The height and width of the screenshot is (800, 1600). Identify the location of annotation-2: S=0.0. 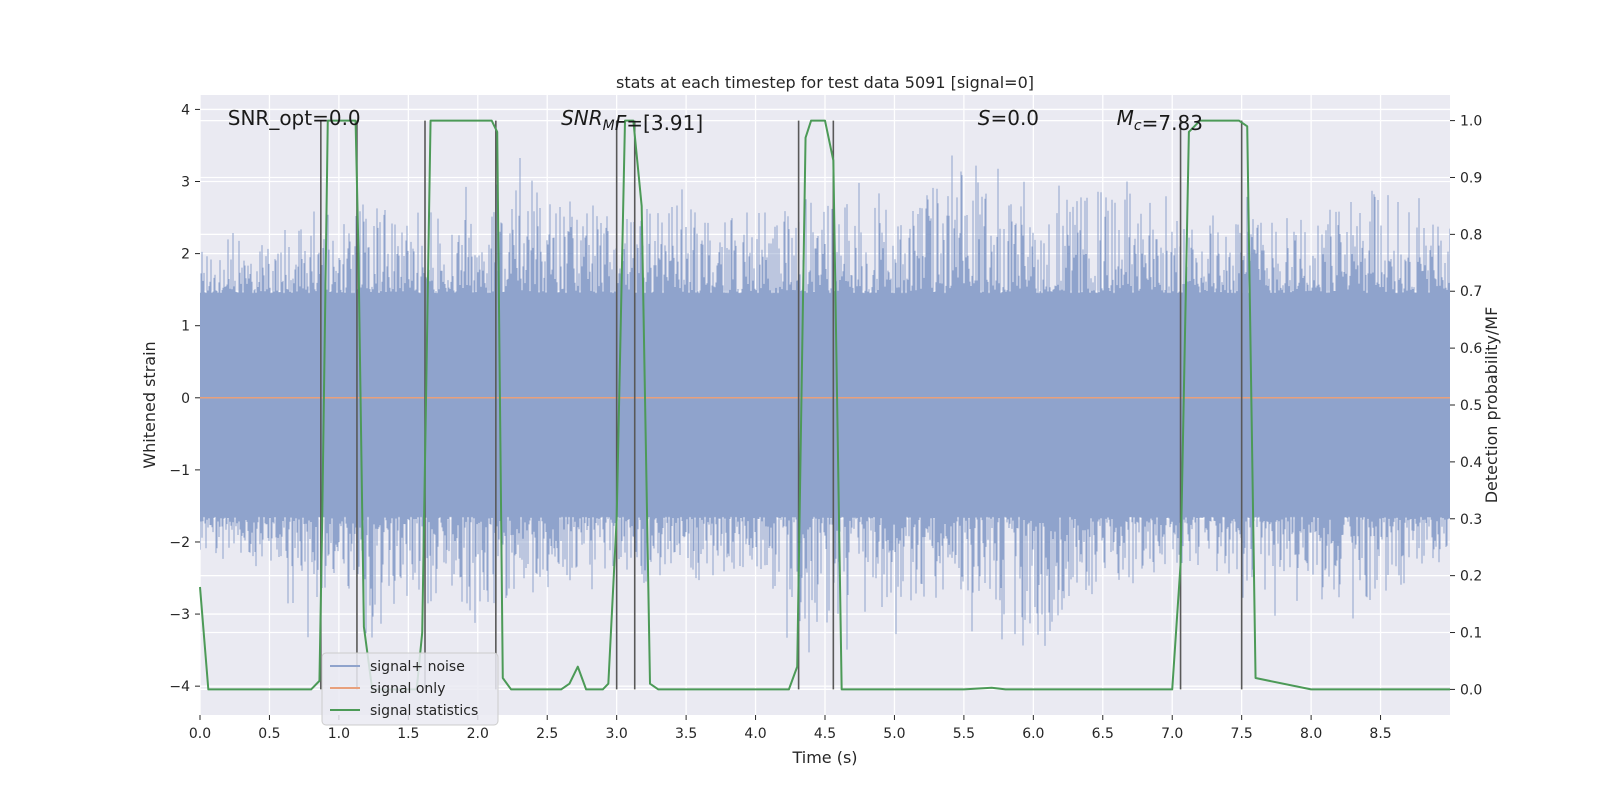
(1008, 118).